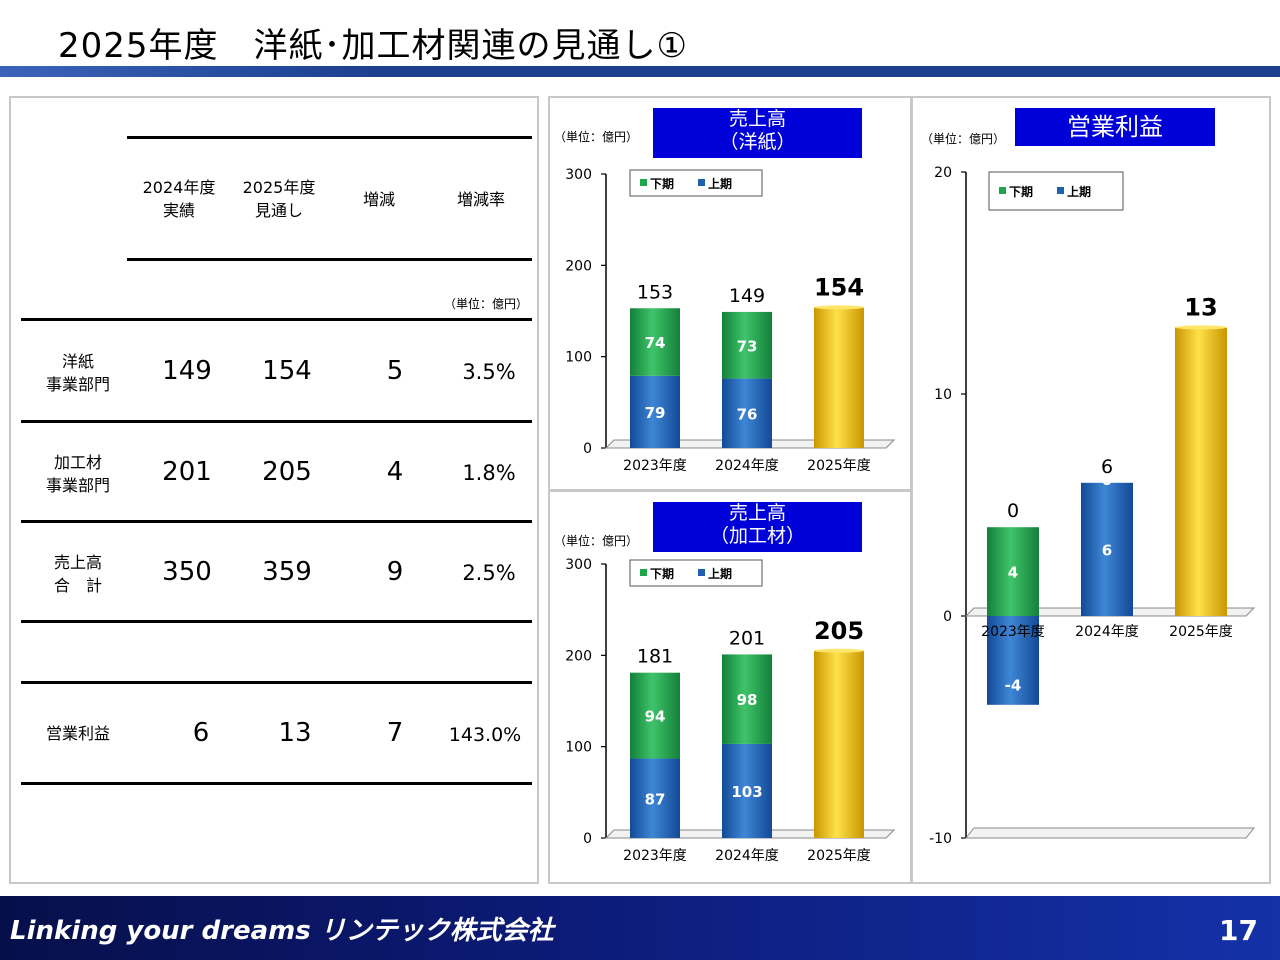 The height and width of the screenshot is (960, 1280). I want to click on chart-floor, so click(1110, 833).